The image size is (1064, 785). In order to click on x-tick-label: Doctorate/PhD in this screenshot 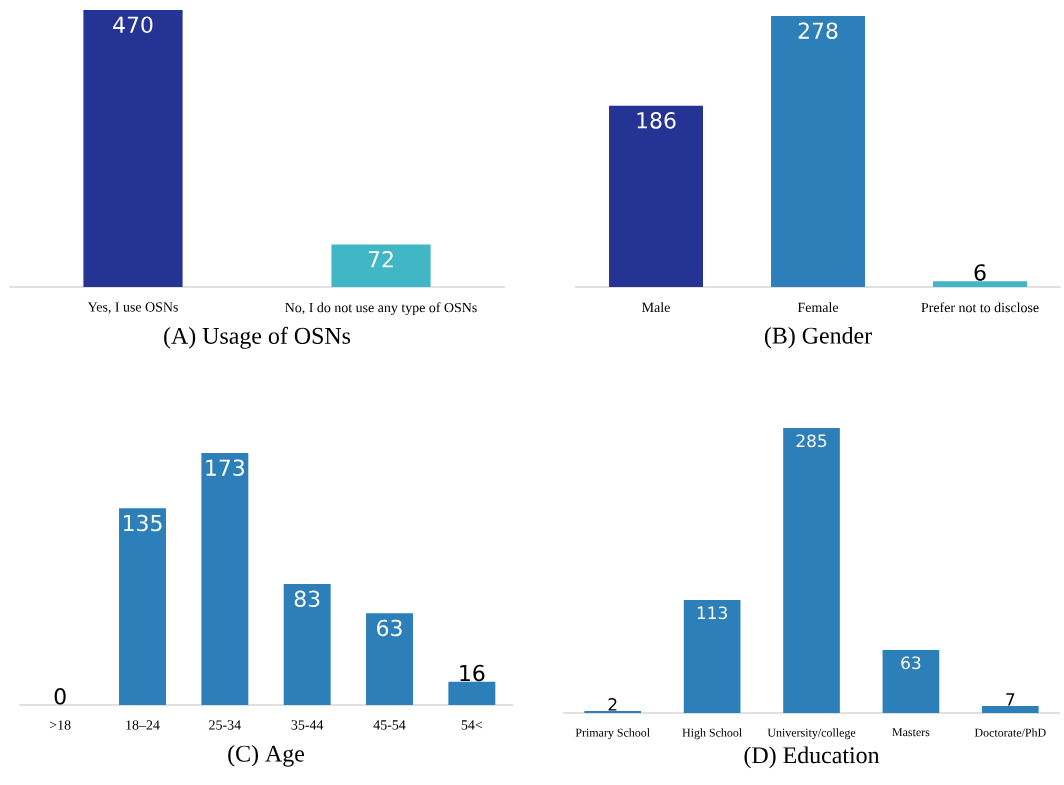, I will do `click(1010, 732)`.